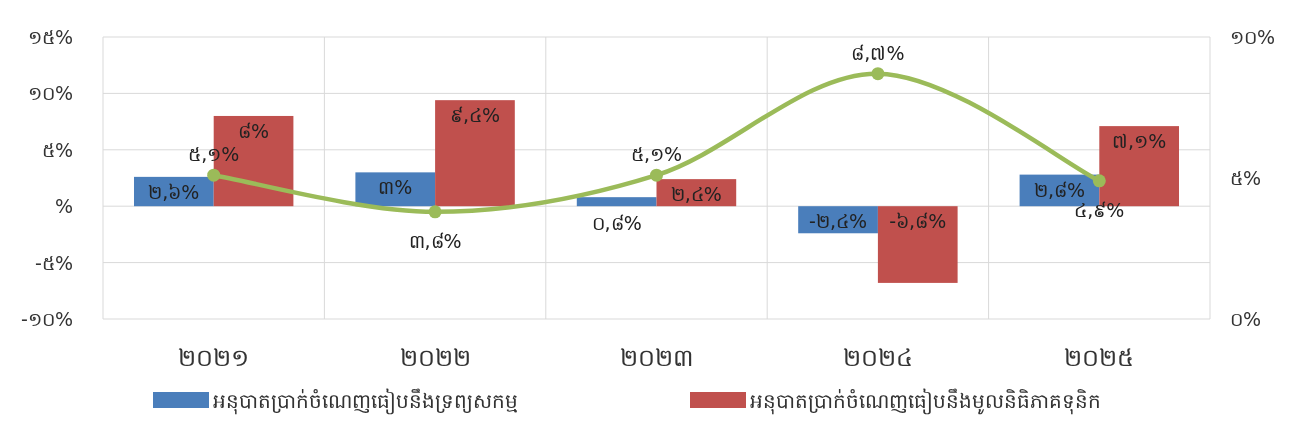  Describe the element at coordinates (1246, 178) in the screenshot. I see `y2-tick-label: ៥%` at that location.